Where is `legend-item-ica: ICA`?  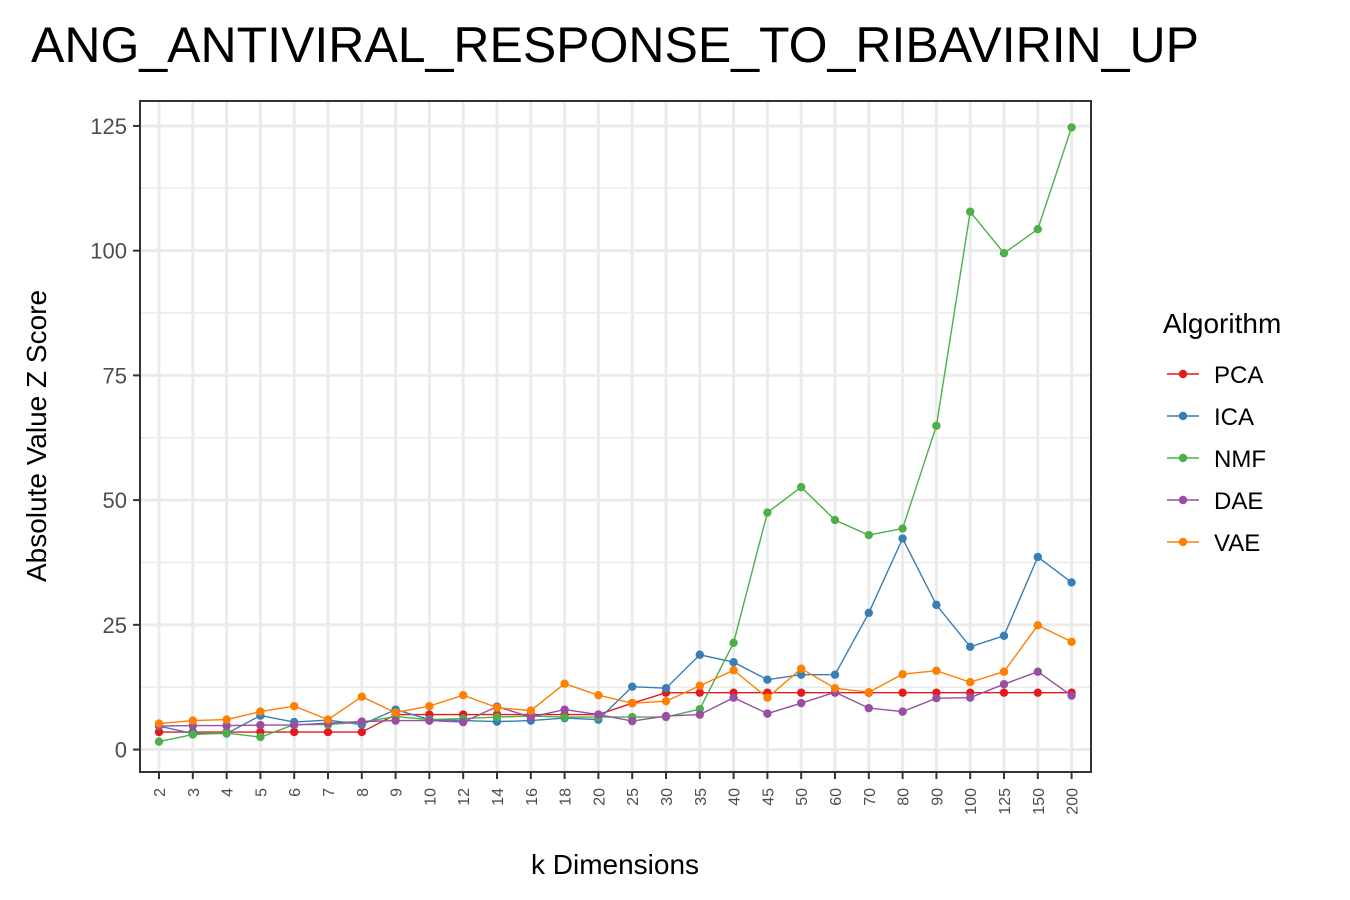 legend-item-ica: ICA is located at coordinates (1210, 417).